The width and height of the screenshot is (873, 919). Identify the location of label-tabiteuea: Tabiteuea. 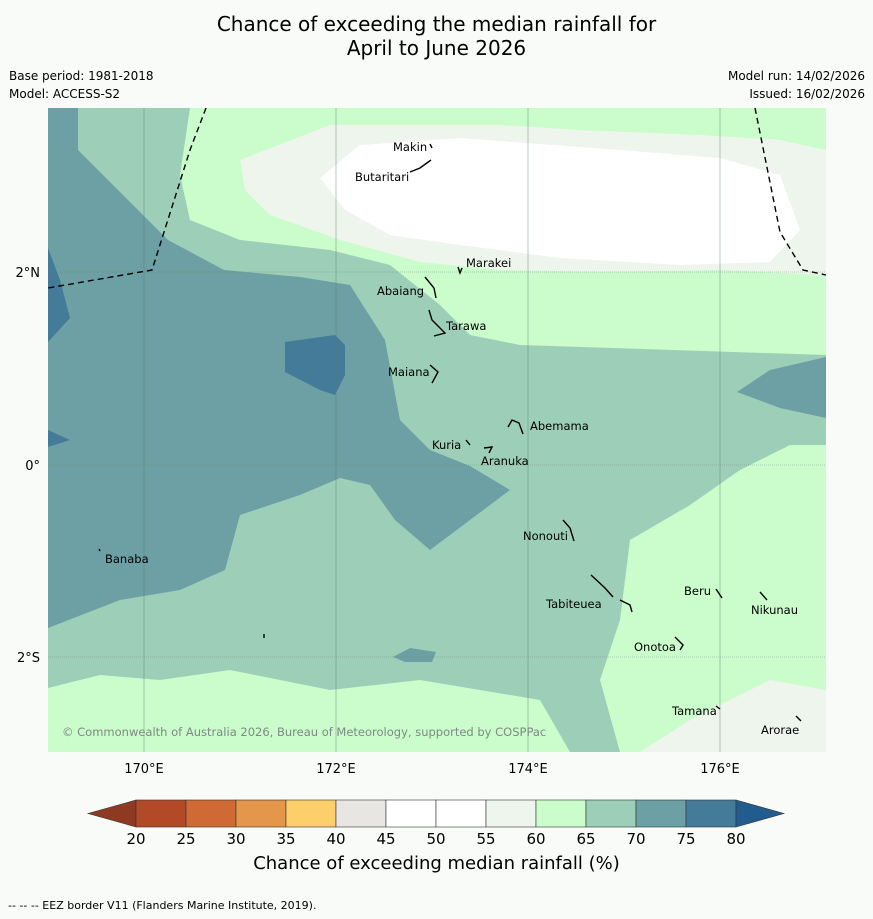
(573, 604).